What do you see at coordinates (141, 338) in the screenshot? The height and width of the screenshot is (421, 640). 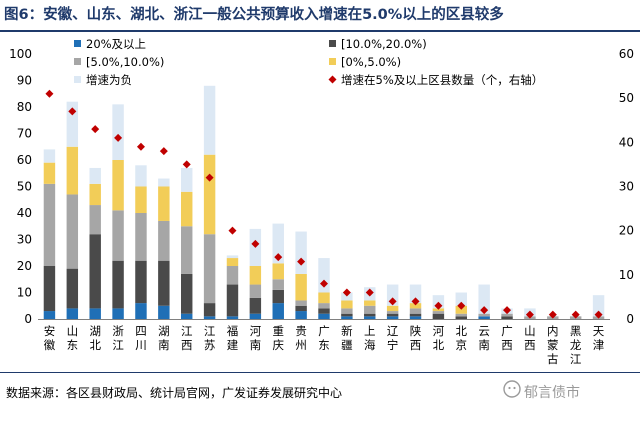 I see `category-label: 四川` at bounding box center [141, 338].